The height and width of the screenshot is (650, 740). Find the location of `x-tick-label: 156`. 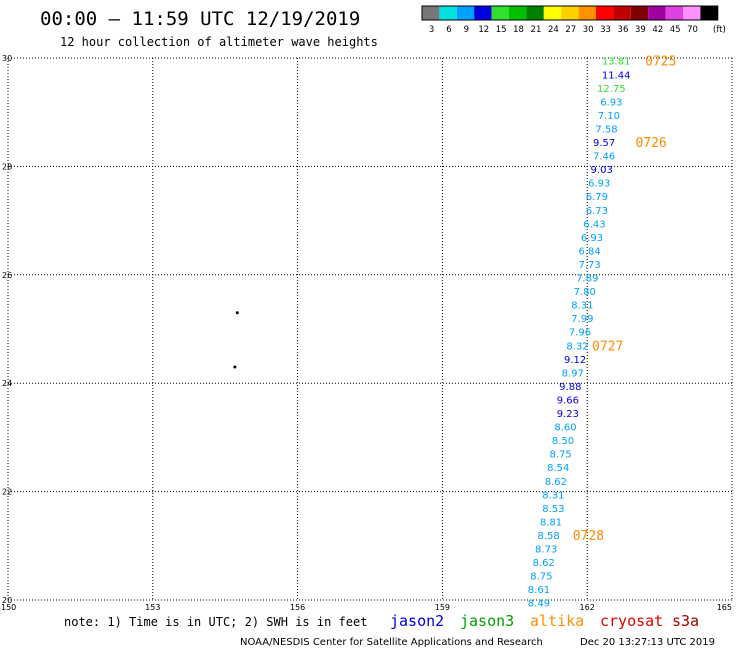

x-tick-label: 156 is located at coordinates (297, 607).